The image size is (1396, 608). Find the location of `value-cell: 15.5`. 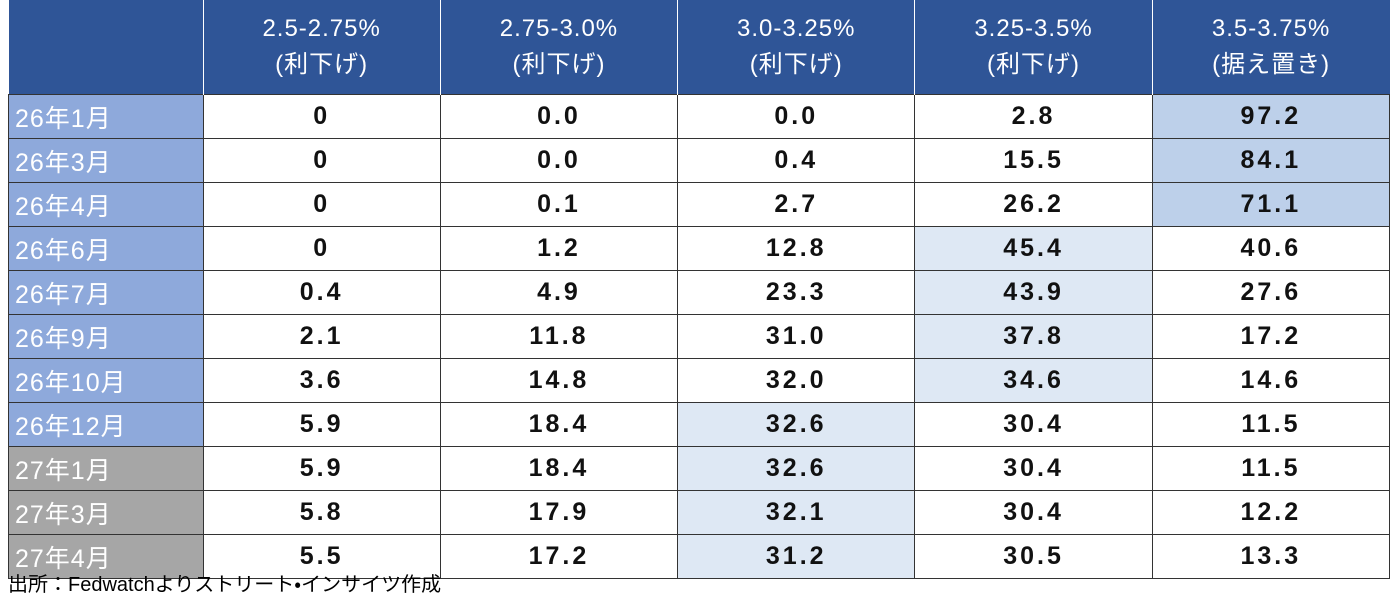

value-cell: 15.5 is located at coordinates (1033, 160).